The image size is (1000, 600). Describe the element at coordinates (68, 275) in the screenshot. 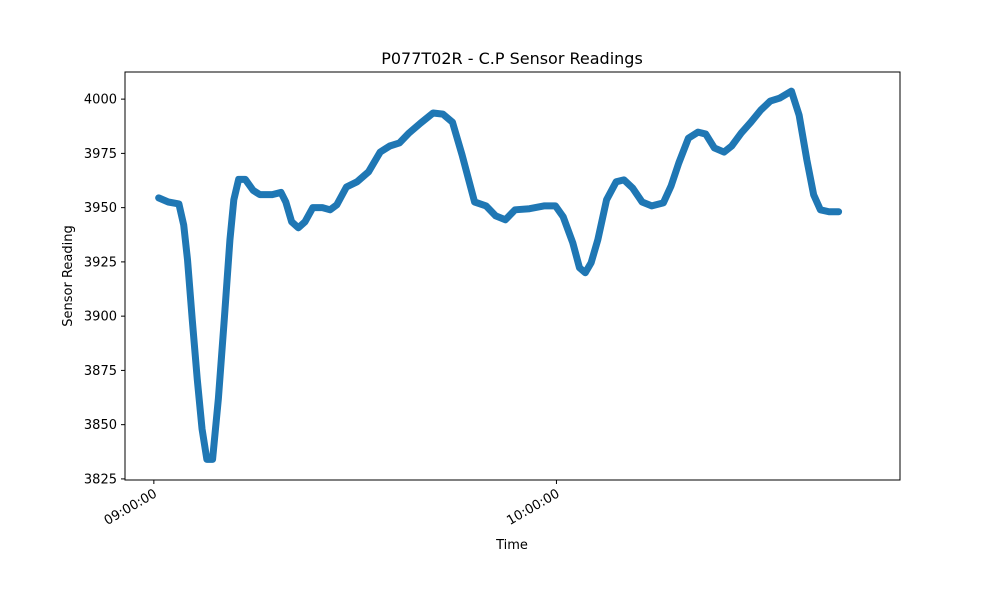

I see `y-axis-label: Sensor Reading` at that location.